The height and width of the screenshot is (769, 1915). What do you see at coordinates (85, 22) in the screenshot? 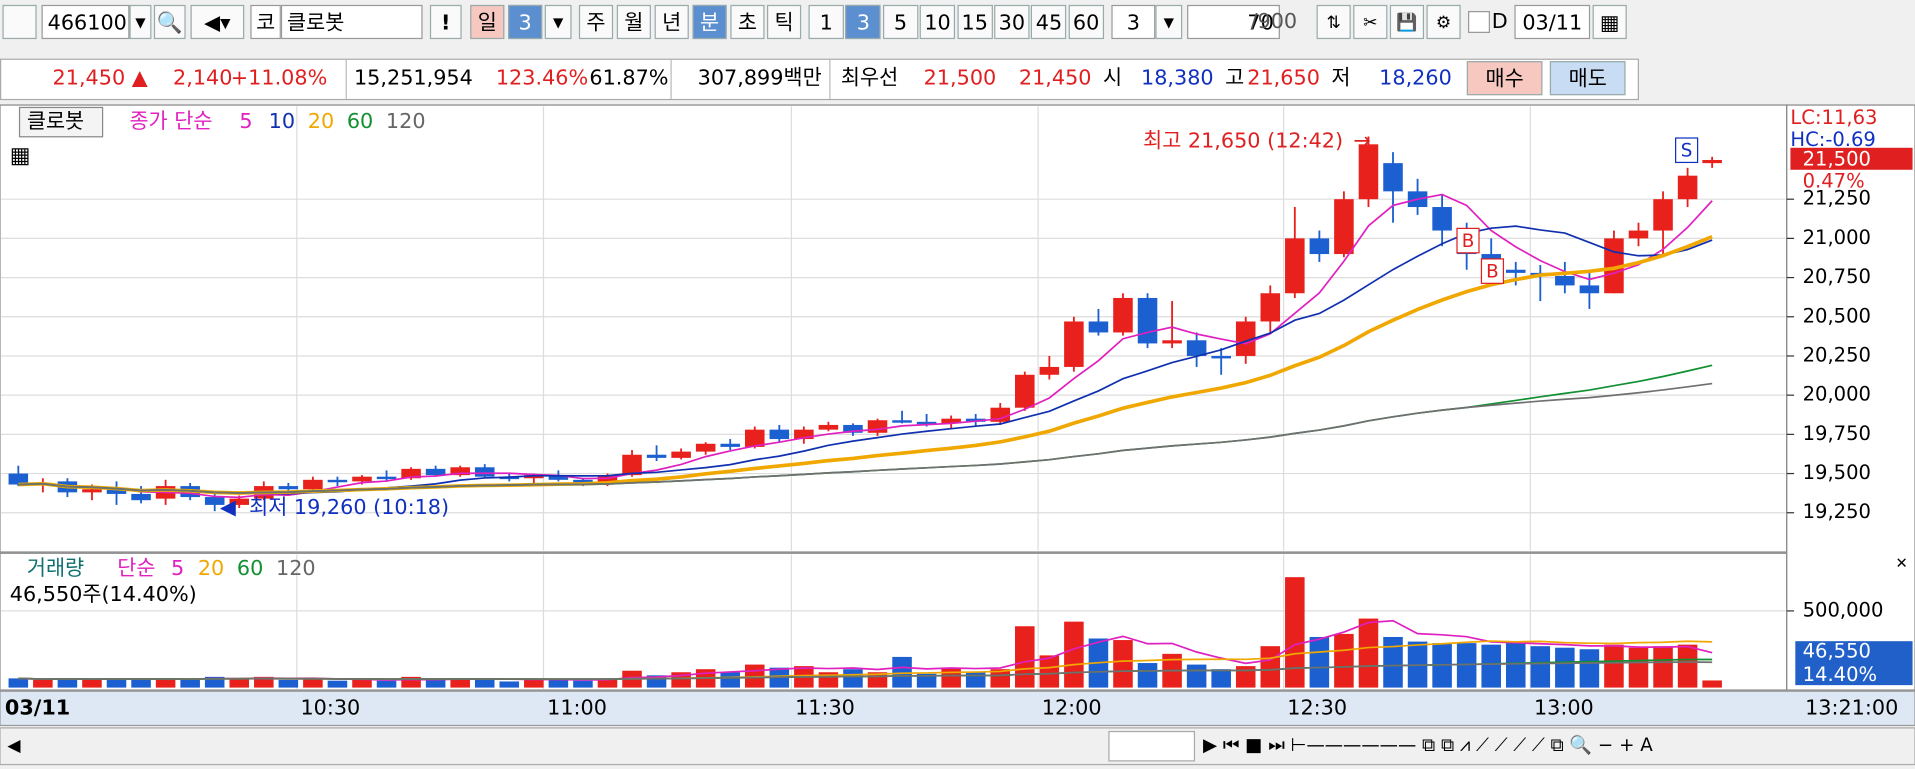
I see `stock-code: 466100` at bounding box center [85, 22].